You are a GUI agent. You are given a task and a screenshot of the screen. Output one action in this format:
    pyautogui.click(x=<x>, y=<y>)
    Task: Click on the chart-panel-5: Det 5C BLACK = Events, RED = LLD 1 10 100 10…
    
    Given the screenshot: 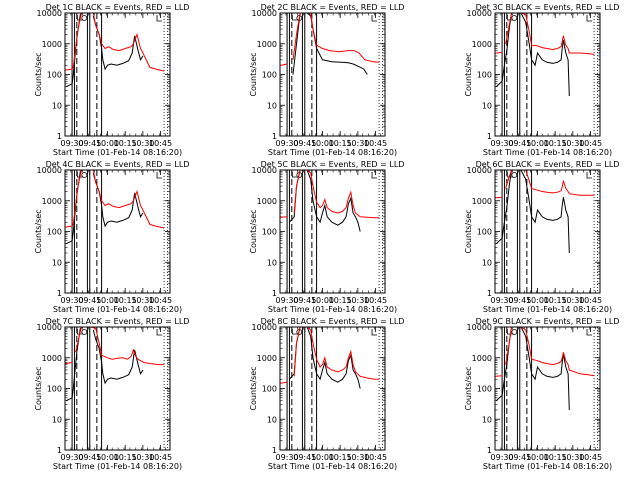 What is the action you would take?
    pyautogui.click(x=326, y=237)
    